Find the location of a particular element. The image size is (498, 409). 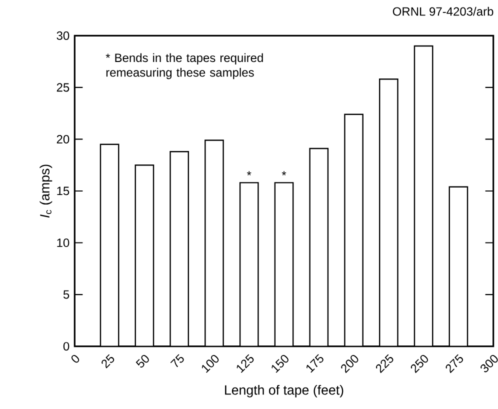

y-tick-label: 25 is located at coordinates (63, 87).